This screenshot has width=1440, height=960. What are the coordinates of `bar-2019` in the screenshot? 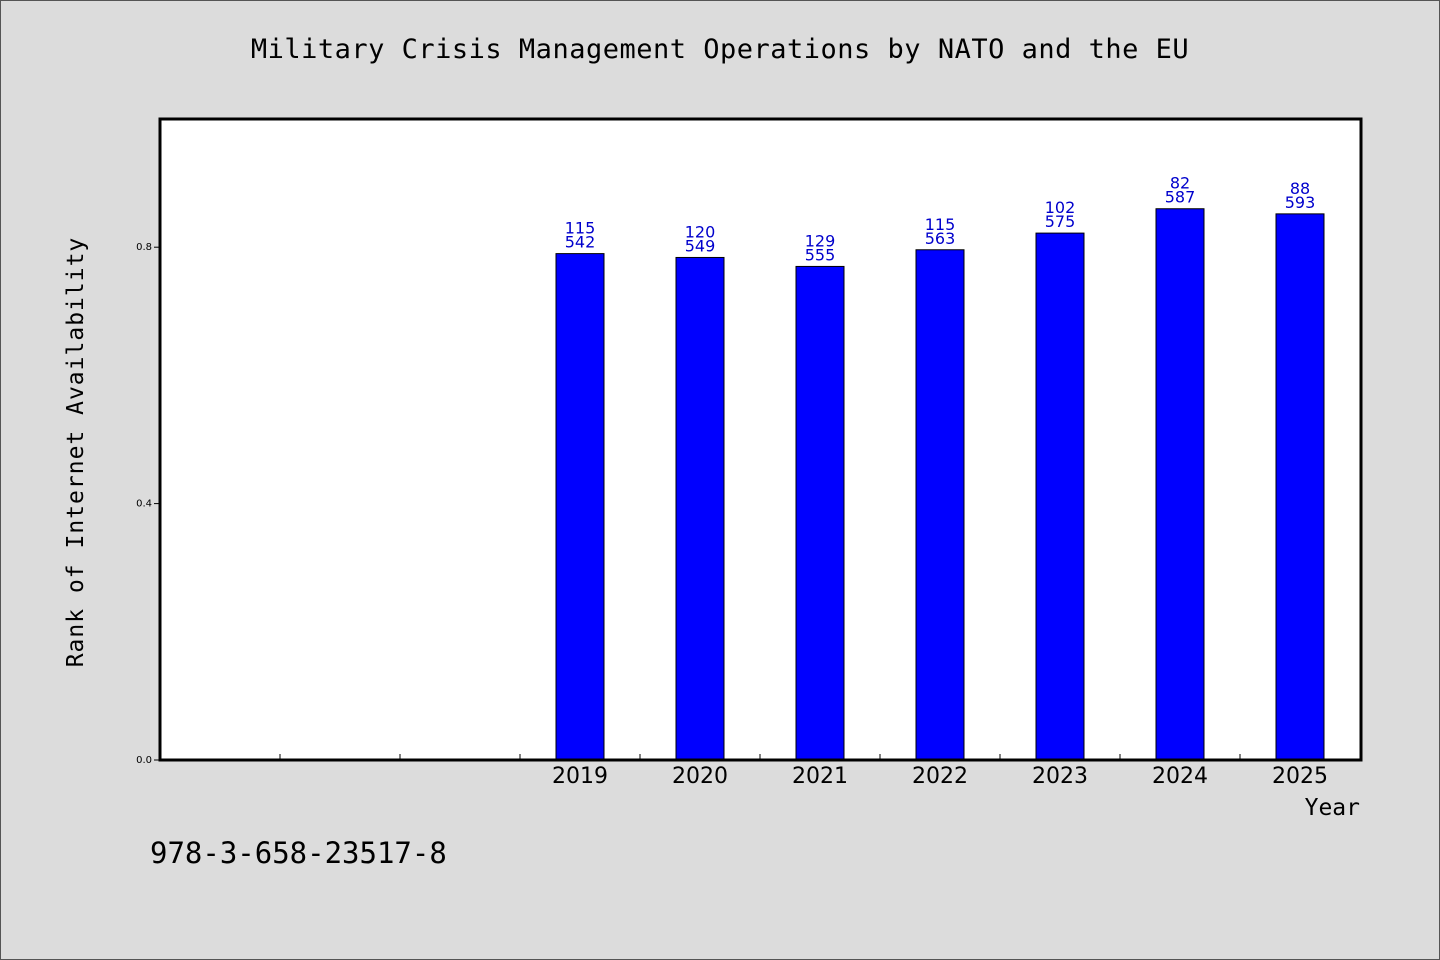 It's located at (580, 507).